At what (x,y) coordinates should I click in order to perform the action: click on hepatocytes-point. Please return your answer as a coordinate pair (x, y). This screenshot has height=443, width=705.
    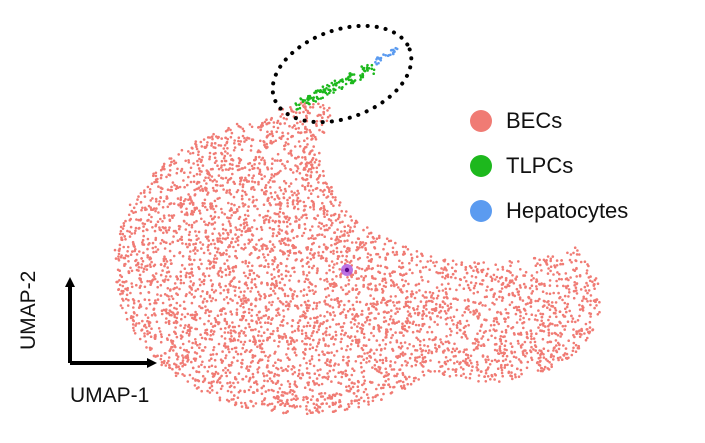
    Looking at the image, I should click on (378, 63).